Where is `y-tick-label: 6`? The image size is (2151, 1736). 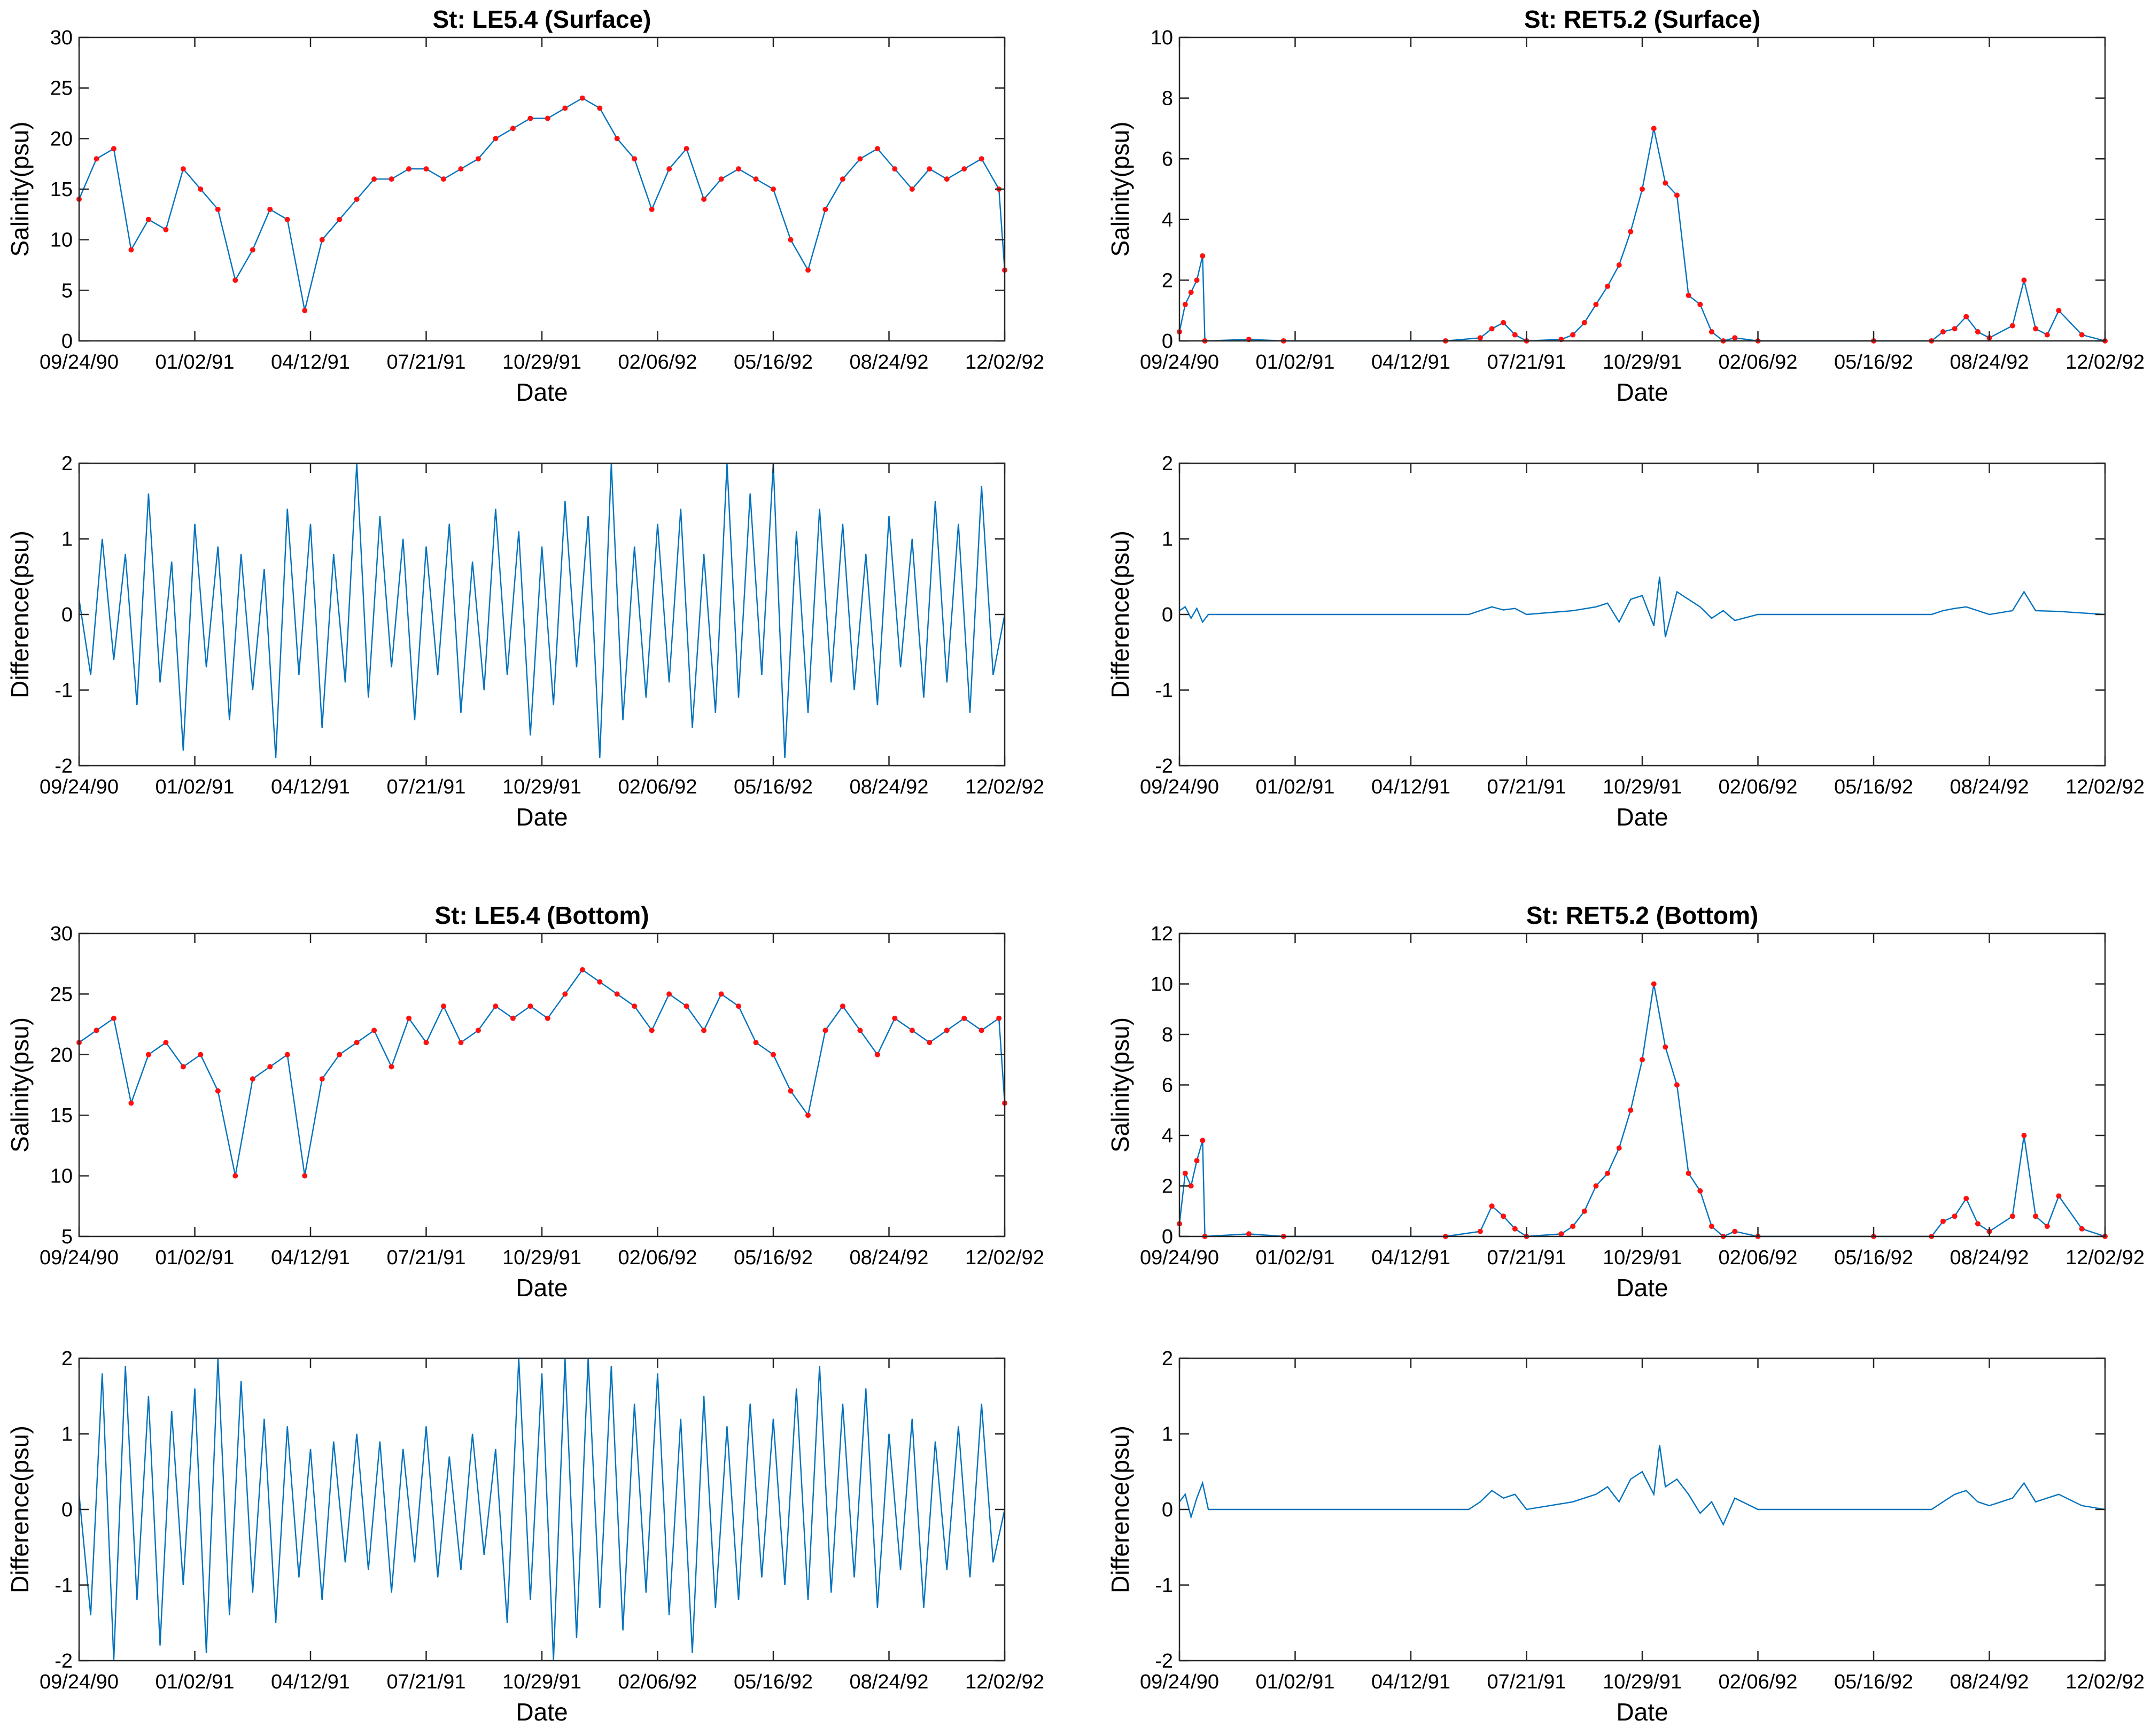
y-tick-label: 6 is located at coordinates (1168, 159).